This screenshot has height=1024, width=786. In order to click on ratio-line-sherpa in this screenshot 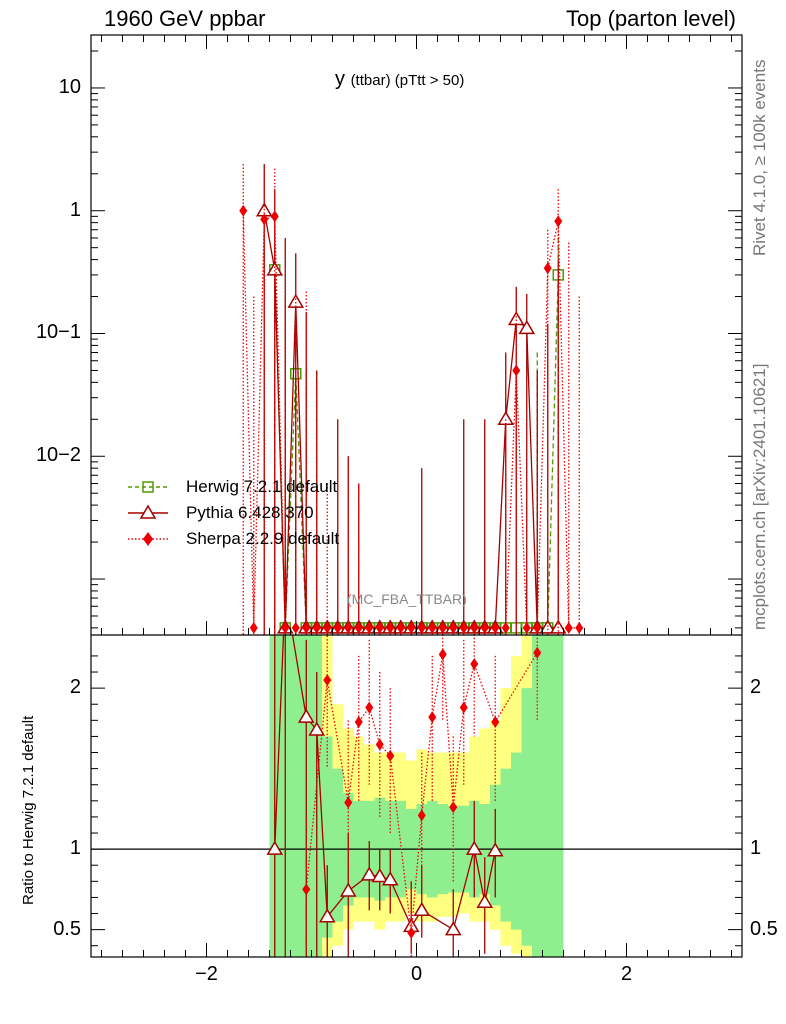, I will do `click(421, 792)`.